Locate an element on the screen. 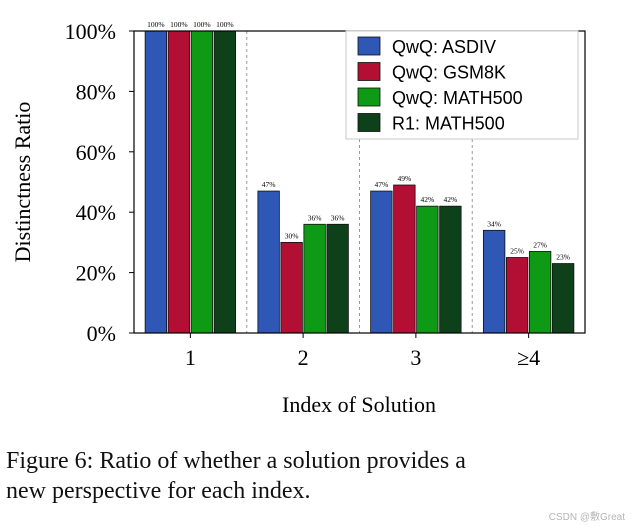 This screenshot has width=635, height=527. bar-value-label: 23% is located at coordinates (563, 257).